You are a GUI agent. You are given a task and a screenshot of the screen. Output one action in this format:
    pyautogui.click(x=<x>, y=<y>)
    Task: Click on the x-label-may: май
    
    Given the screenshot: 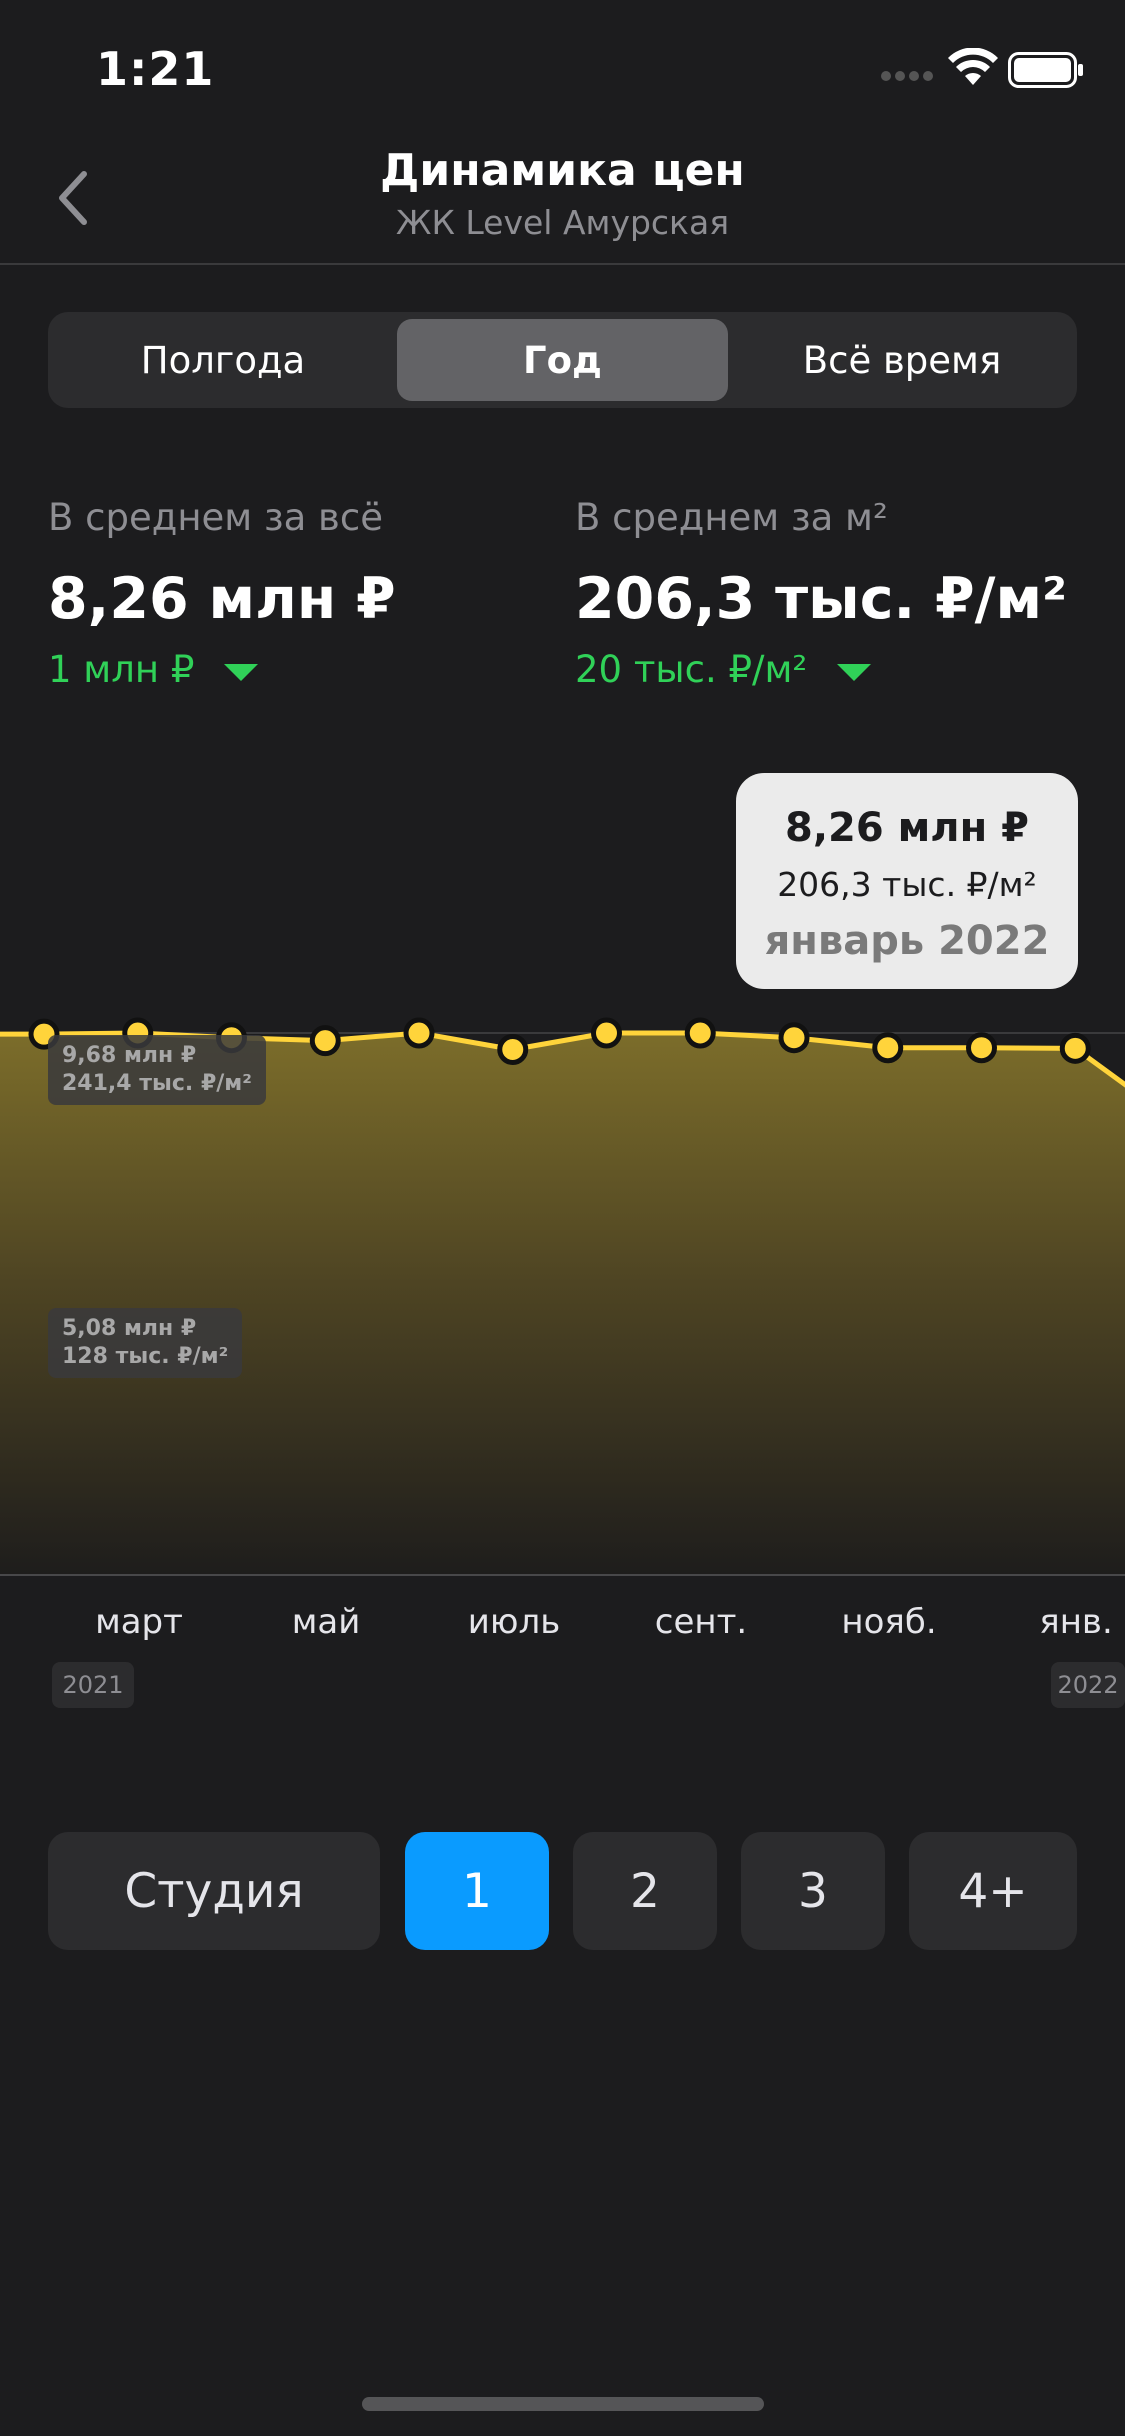 What is the action you would take?
    pyautogui.click(x=326, y=1622)
    